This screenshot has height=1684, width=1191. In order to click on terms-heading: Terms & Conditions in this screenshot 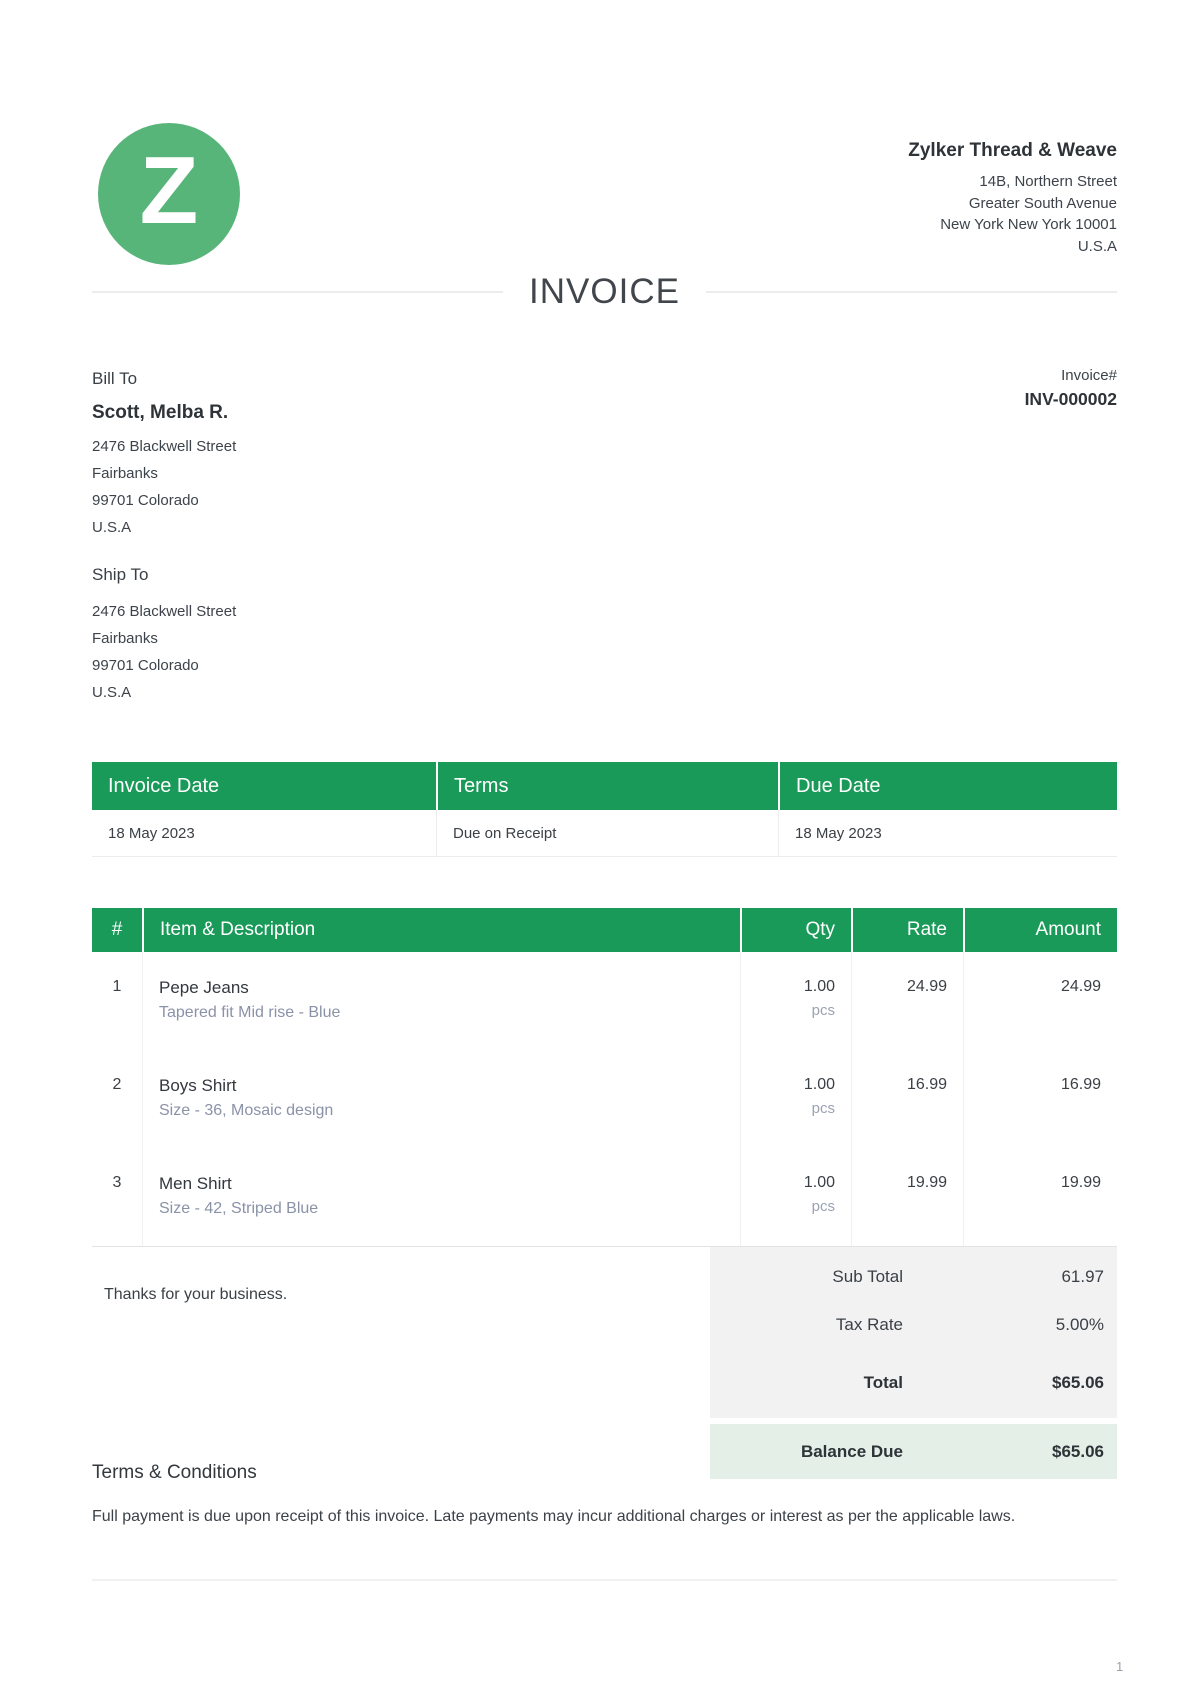, I will do `click(174, 1472)`.